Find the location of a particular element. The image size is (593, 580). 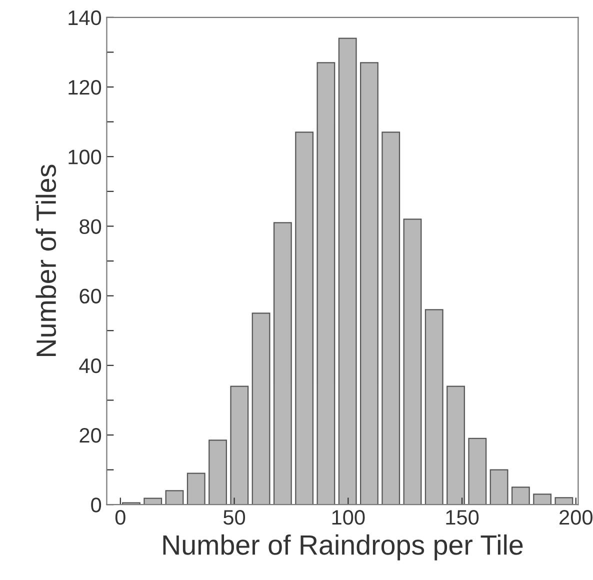

y-tick-label: 100 is located at coordinates (85, 157).